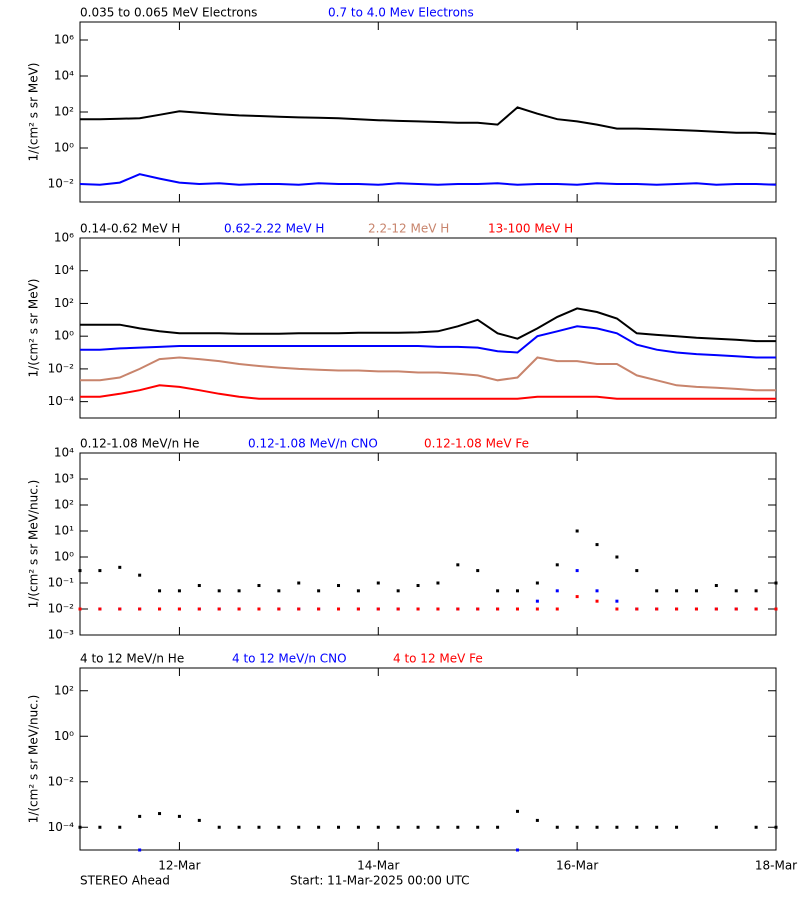 The image size is (800, 900). What do you see at coordinates (64, 76) in the screenshot?
I see `y-tick-label: 10⁴` at bounding box center [64, 76].